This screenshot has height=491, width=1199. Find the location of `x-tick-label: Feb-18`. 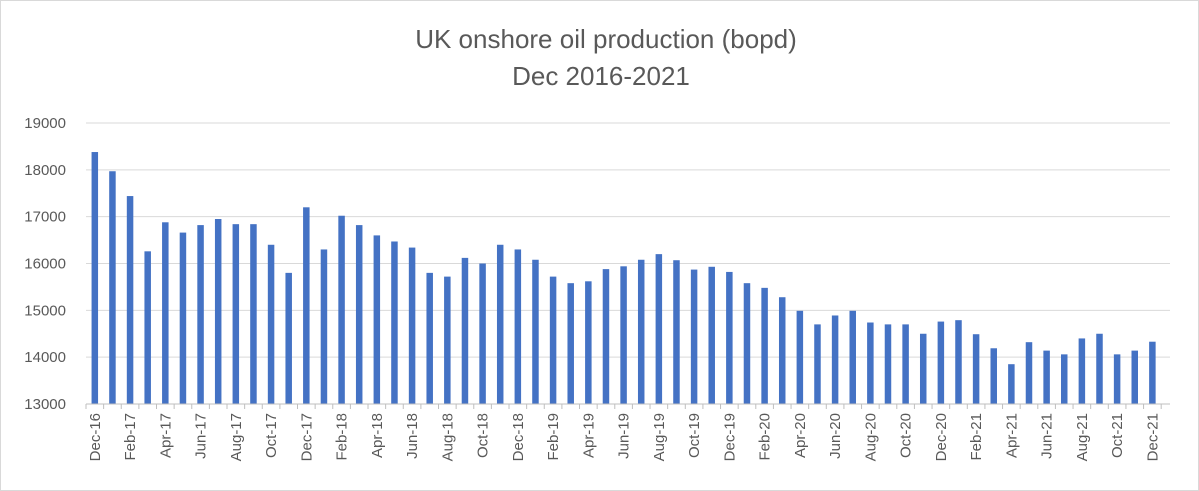

x-tick-label: Feb-18 is located at coordinates (342, 437).